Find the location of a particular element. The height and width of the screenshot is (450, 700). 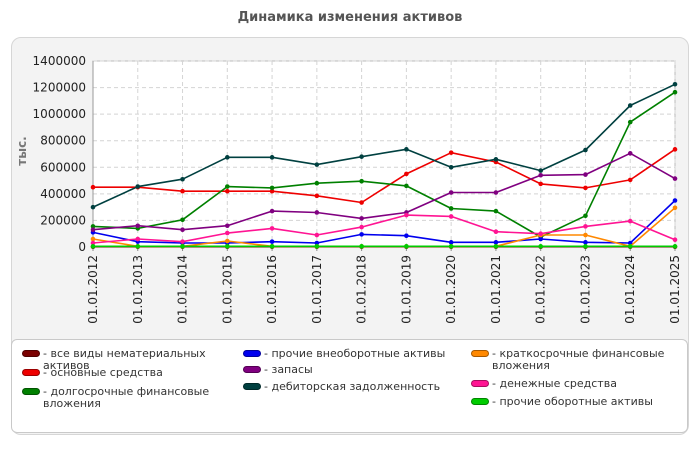

legend-label: - основные средства is located at coordinates (103, 372).